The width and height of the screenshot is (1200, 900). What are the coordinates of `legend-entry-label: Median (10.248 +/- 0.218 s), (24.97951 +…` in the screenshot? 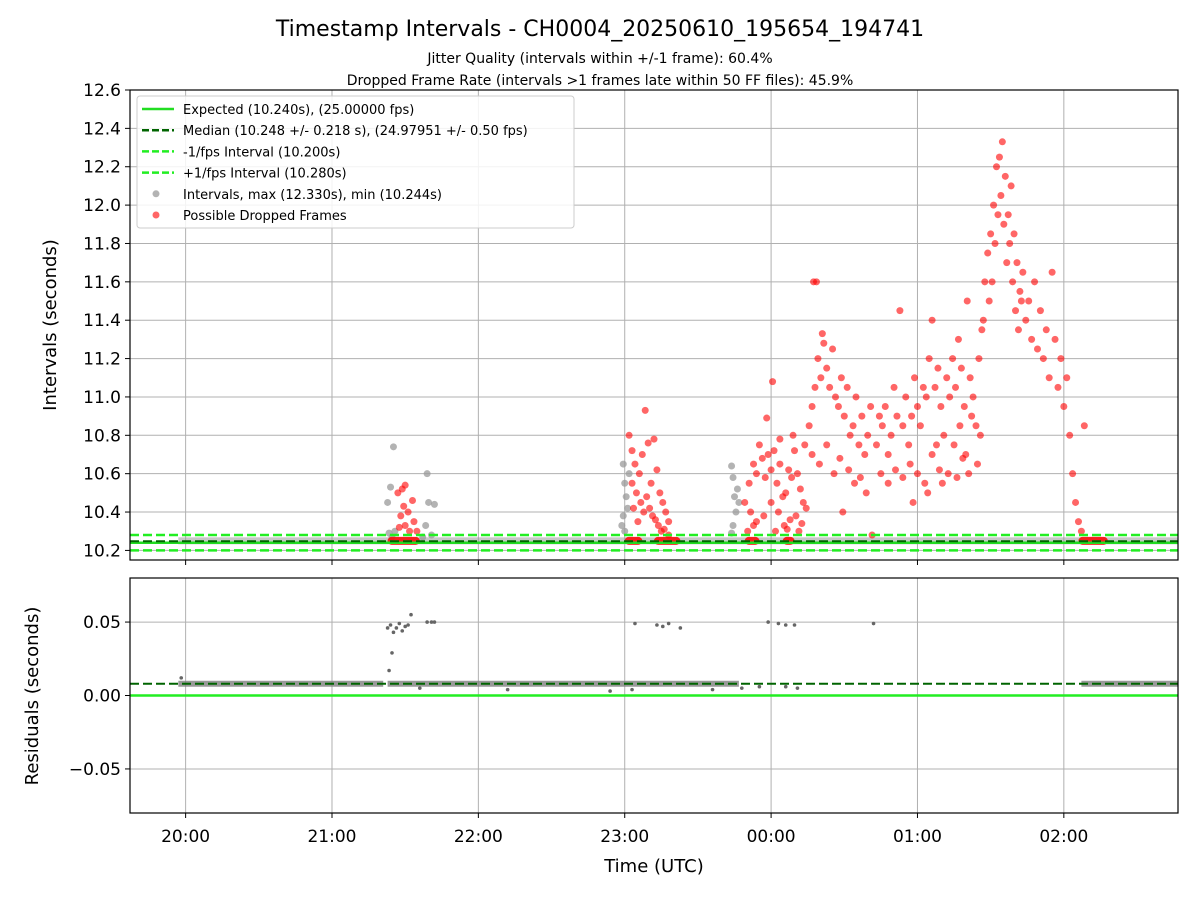 It's located at (355, 131).